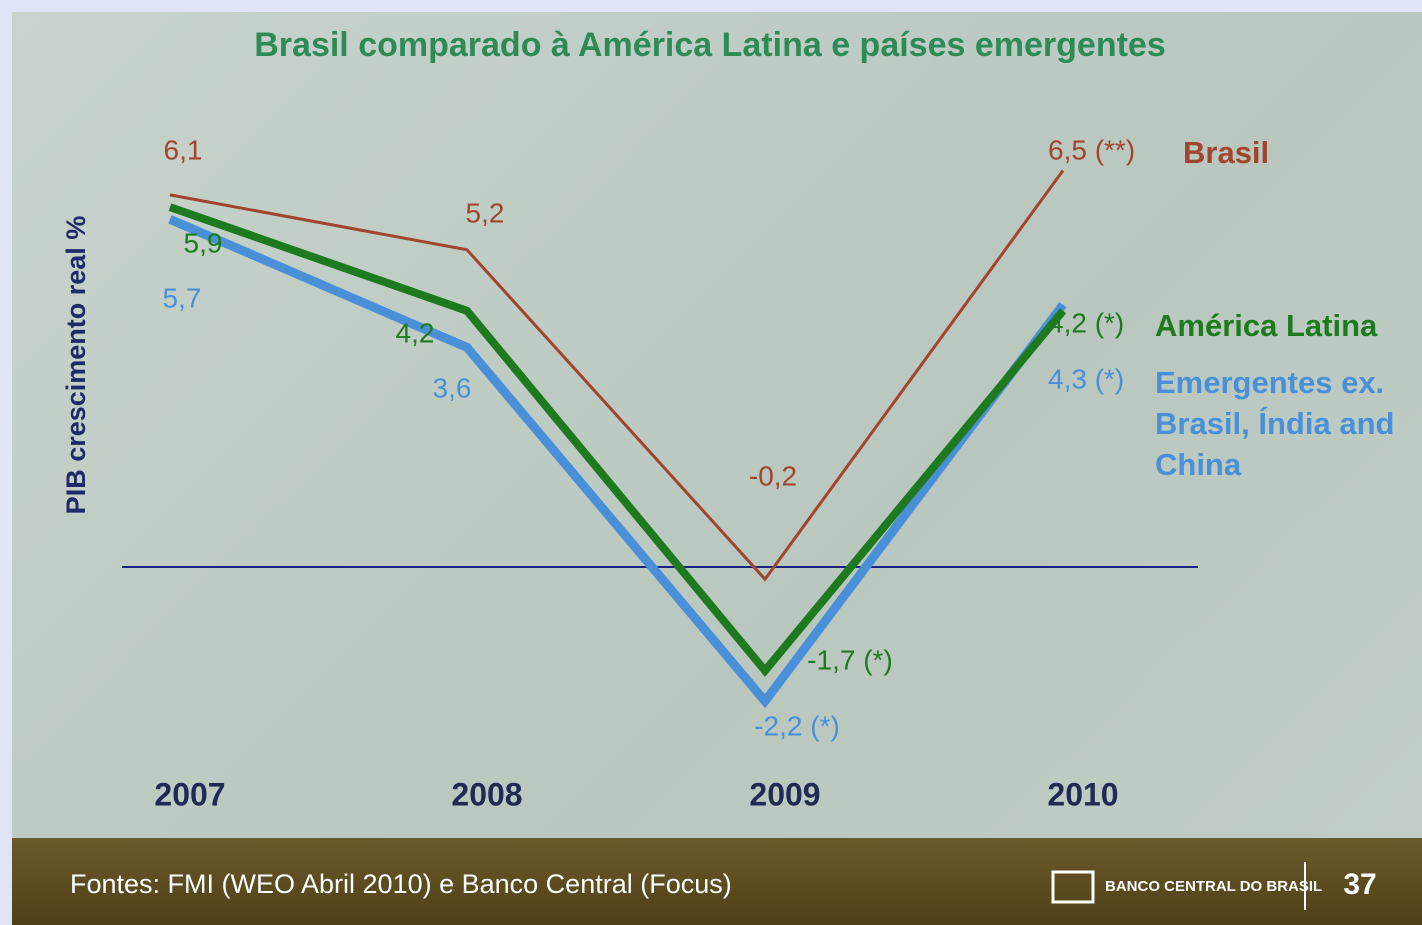 The height and width of the screenshot is (925, 1422). What do you see at coordinates (486, 794) in the screenshot?
I see `x-tick-label: 2008` at bounding box center [486, 794].